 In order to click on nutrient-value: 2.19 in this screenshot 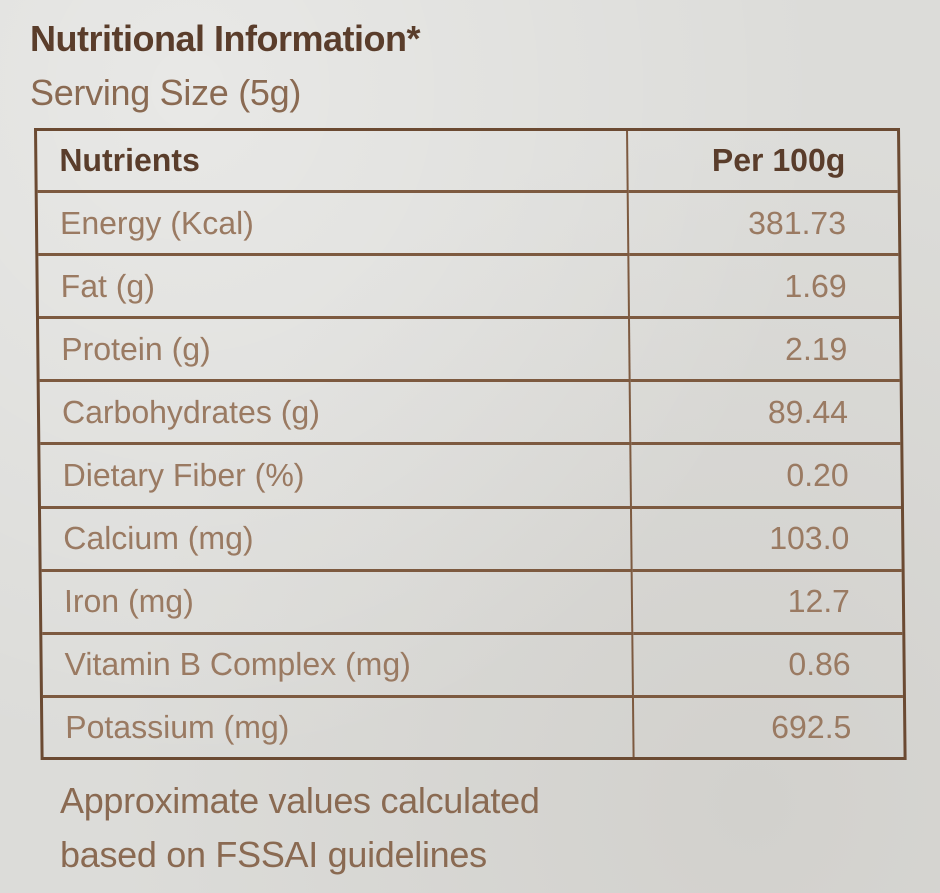, I will do `click(764, 349)`.